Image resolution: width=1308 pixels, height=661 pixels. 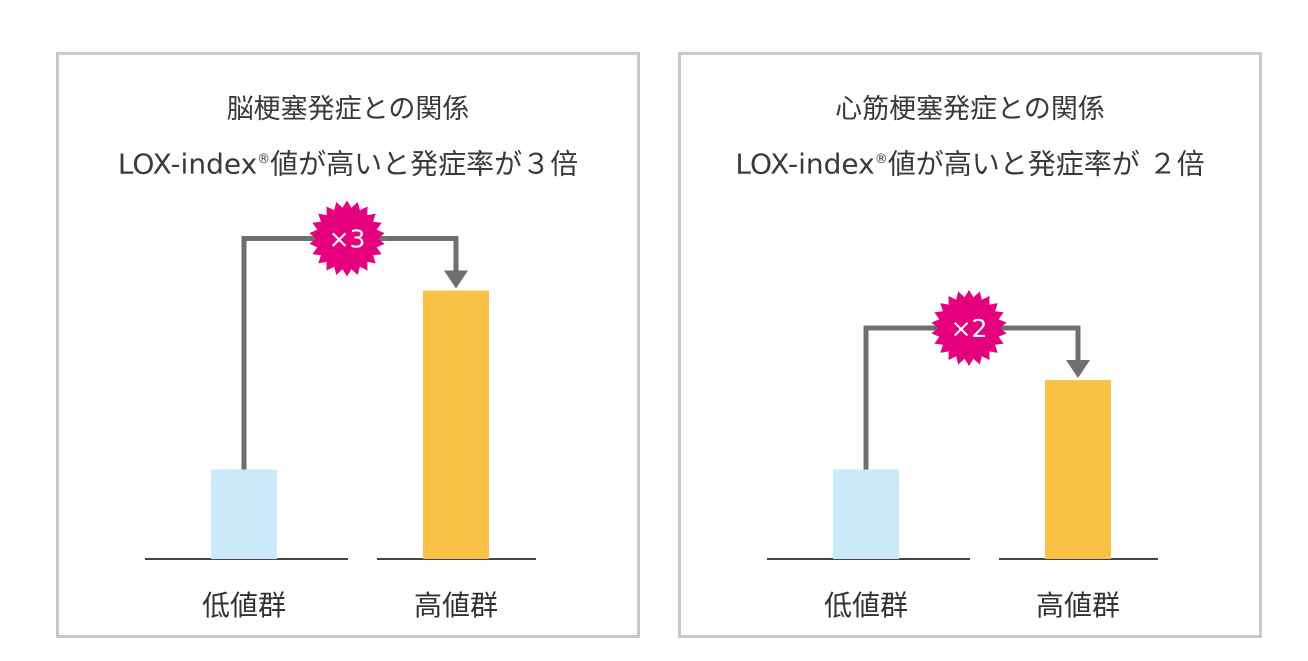 What do you see at coordinates (348, 109) in the screenshot?
I see `chart-title: 脳梗塞発症との関係` at bounding box center [348, 109].